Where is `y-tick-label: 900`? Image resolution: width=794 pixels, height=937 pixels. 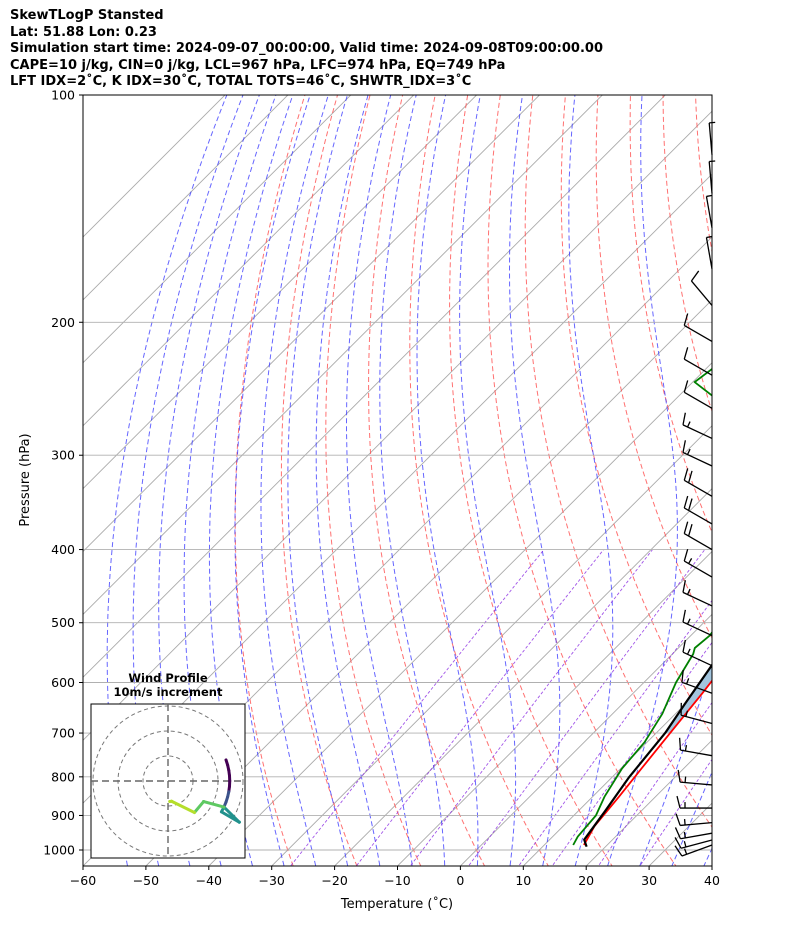
y-tick-label: 900 is located at coordinates (63, 815).